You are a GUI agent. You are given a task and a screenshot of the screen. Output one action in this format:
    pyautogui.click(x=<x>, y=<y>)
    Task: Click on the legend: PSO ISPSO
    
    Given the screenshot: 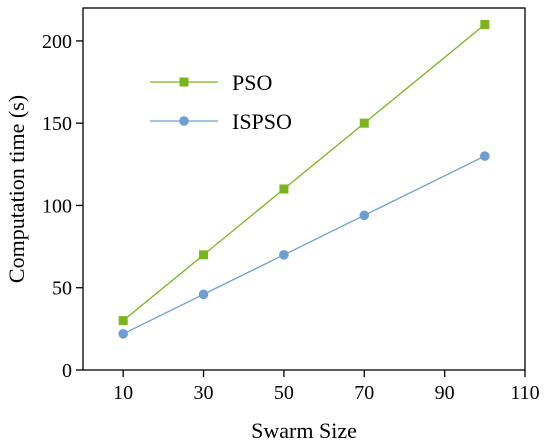 What is the action you would take?
    pyautogui.click(x=221, y=102)
    